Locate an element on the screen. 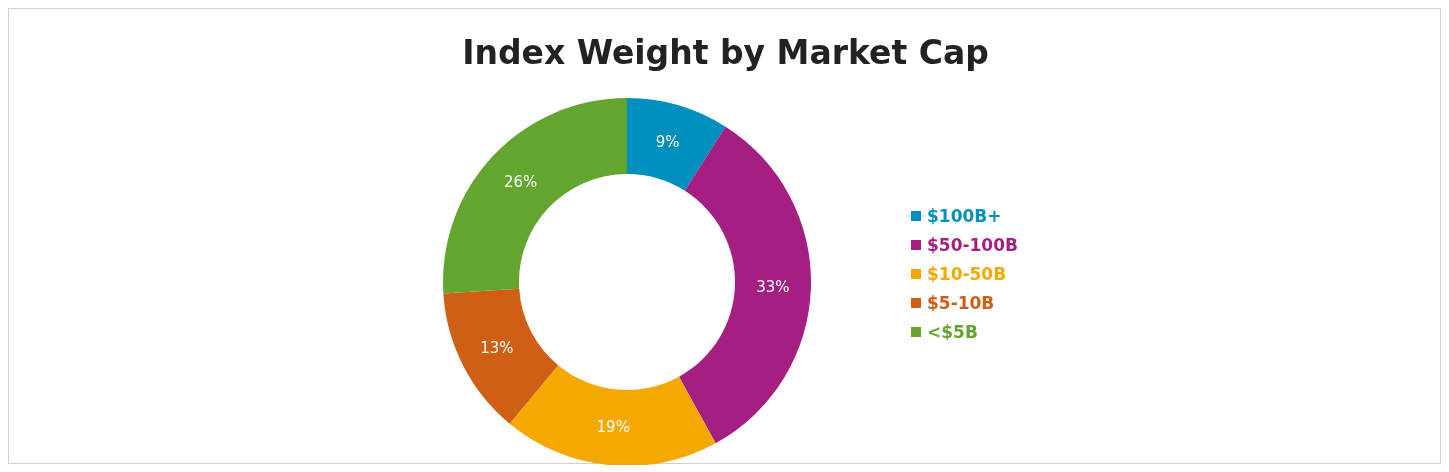  data-label: 19% is located at coordinates (613, 427).